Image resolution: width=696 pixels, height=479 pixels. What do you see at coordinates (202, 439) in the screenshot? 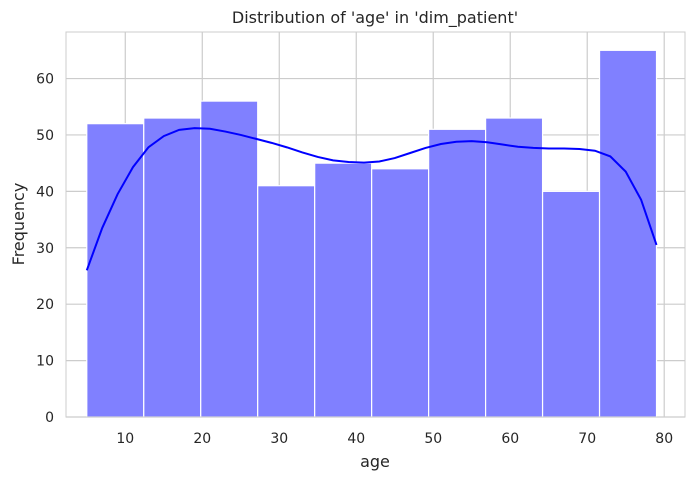
I see `x-tick-label: 20` at bounding box center [202, 439].